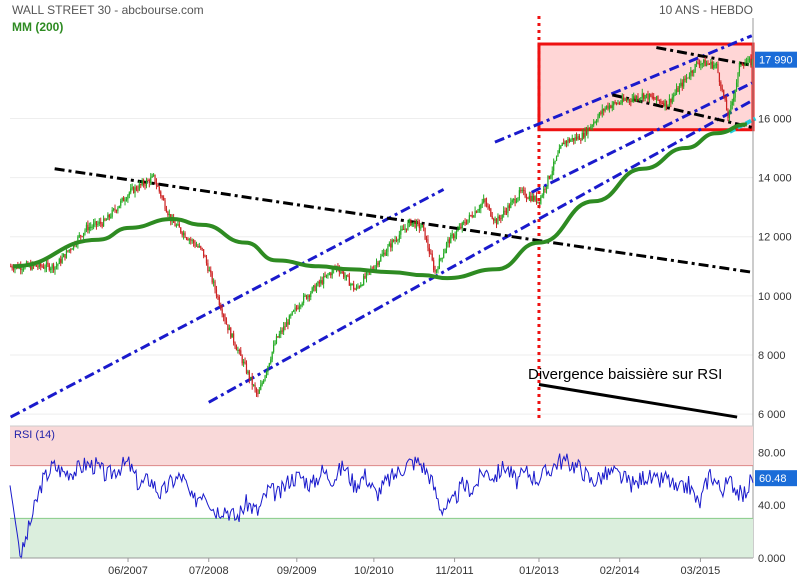 Image resolution: width=800 pixels, height=585 pixels. What do you see at coordinates (625, 374) in the screenshot?
I see `divergence-annotation: Divergence baissière sur RSI` at bounding box center [625, 374].